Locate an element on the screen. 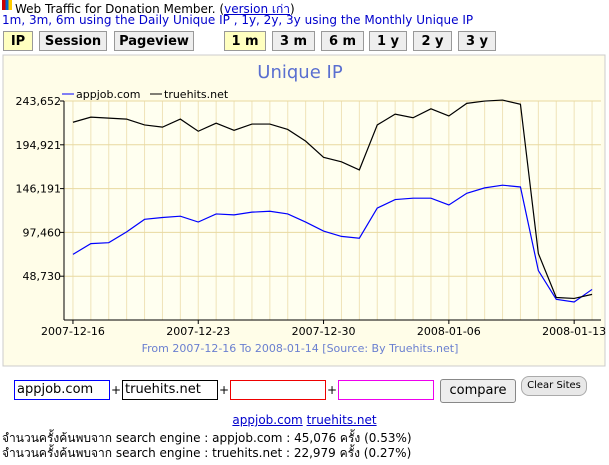 Image resolution: width=609 pixels, height=465 pixels. x-tick-label: 2007-12-30 is located at coordinates (324, 331).